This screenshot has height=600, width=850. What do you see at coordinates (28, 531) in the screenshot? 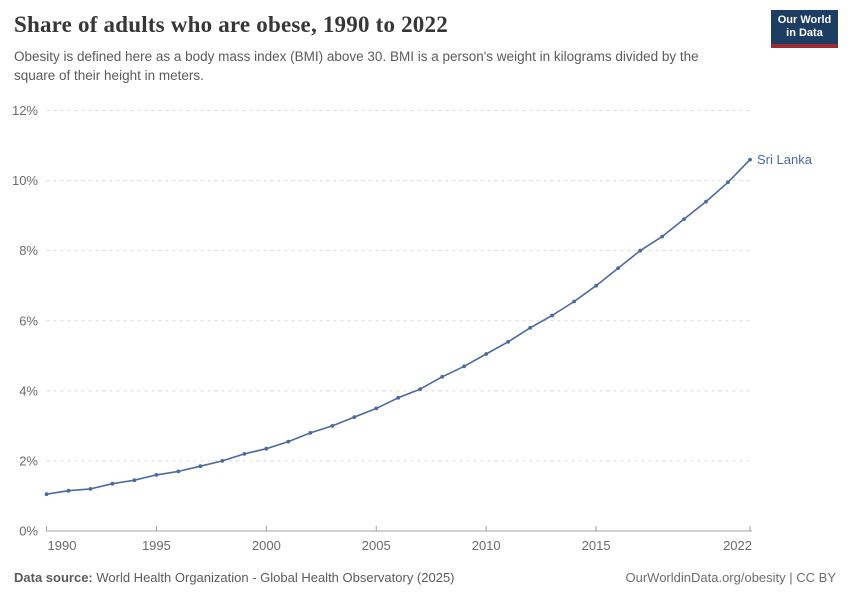
I see `y-axis-label: 0%` at bounding box center [28, 531].